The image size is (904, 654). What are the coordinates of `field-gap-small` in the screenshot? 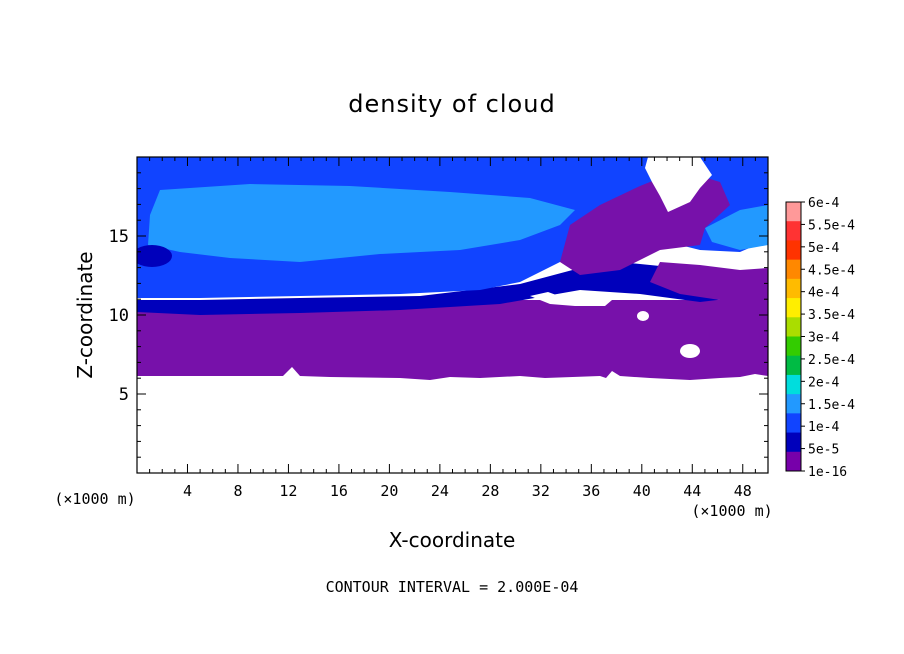 It's located at (690, 351).